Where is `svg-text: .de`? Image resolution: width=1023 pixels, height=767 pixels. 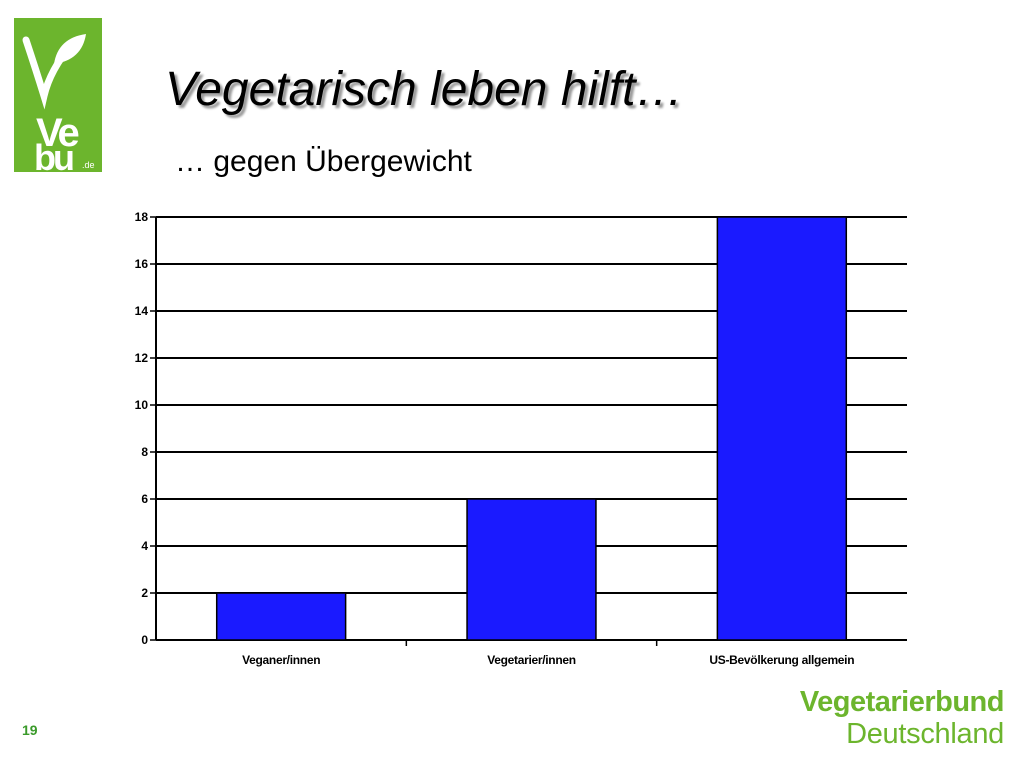
svg-text: .de is located at coordinates (88, 165).